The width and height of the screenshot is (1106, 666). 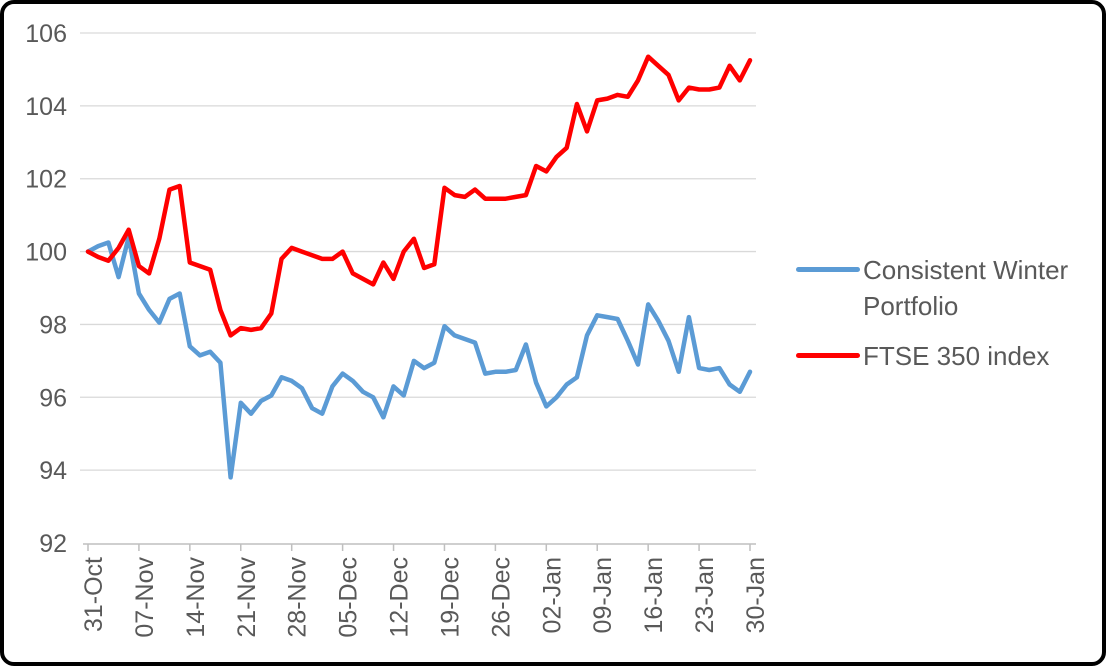 I want to click on x-tick-label: 26-Dec, so click(x=501, y=597).